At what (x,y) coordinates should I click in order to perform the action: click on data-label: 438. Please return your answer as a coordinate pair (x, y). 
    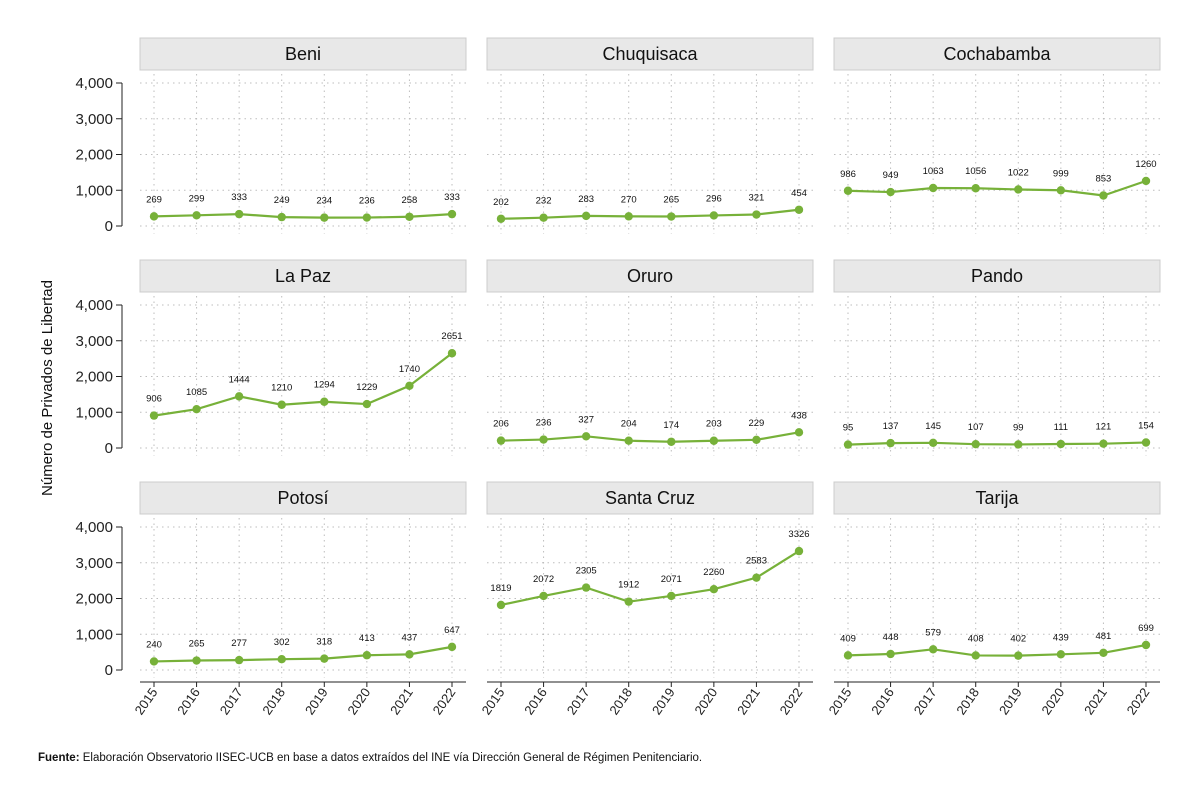
    Looking at the image, I should click on (799, 415).